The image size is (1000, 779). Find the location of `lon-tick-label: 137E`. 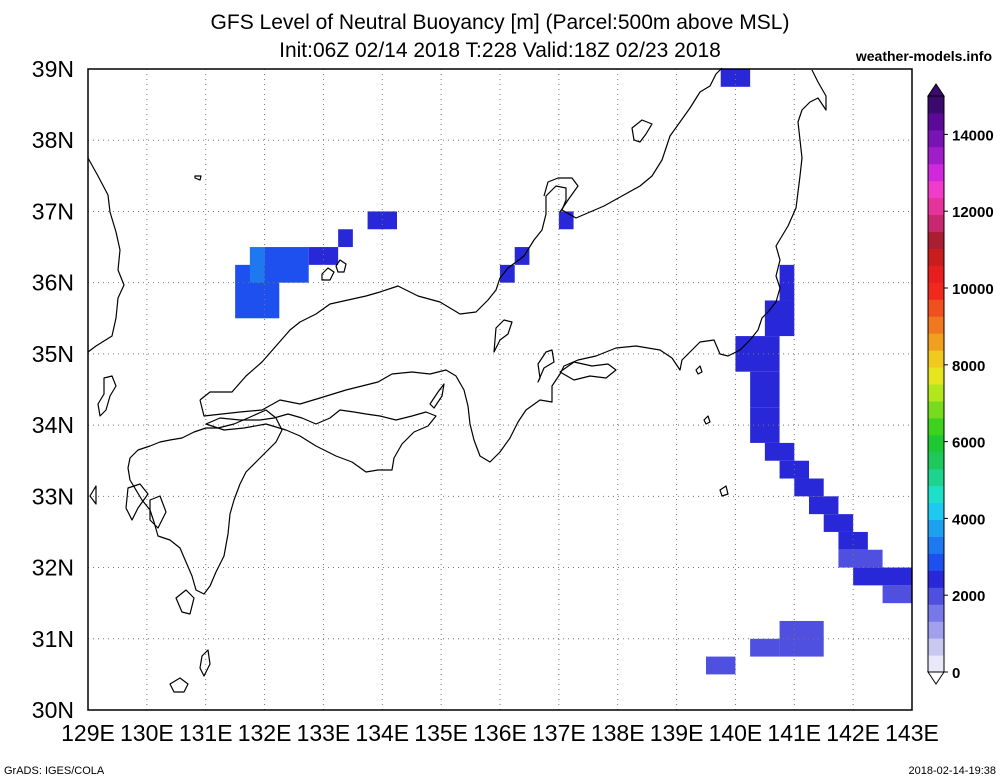

lon-tick-label: 137E is located at coordinates (559, 733).